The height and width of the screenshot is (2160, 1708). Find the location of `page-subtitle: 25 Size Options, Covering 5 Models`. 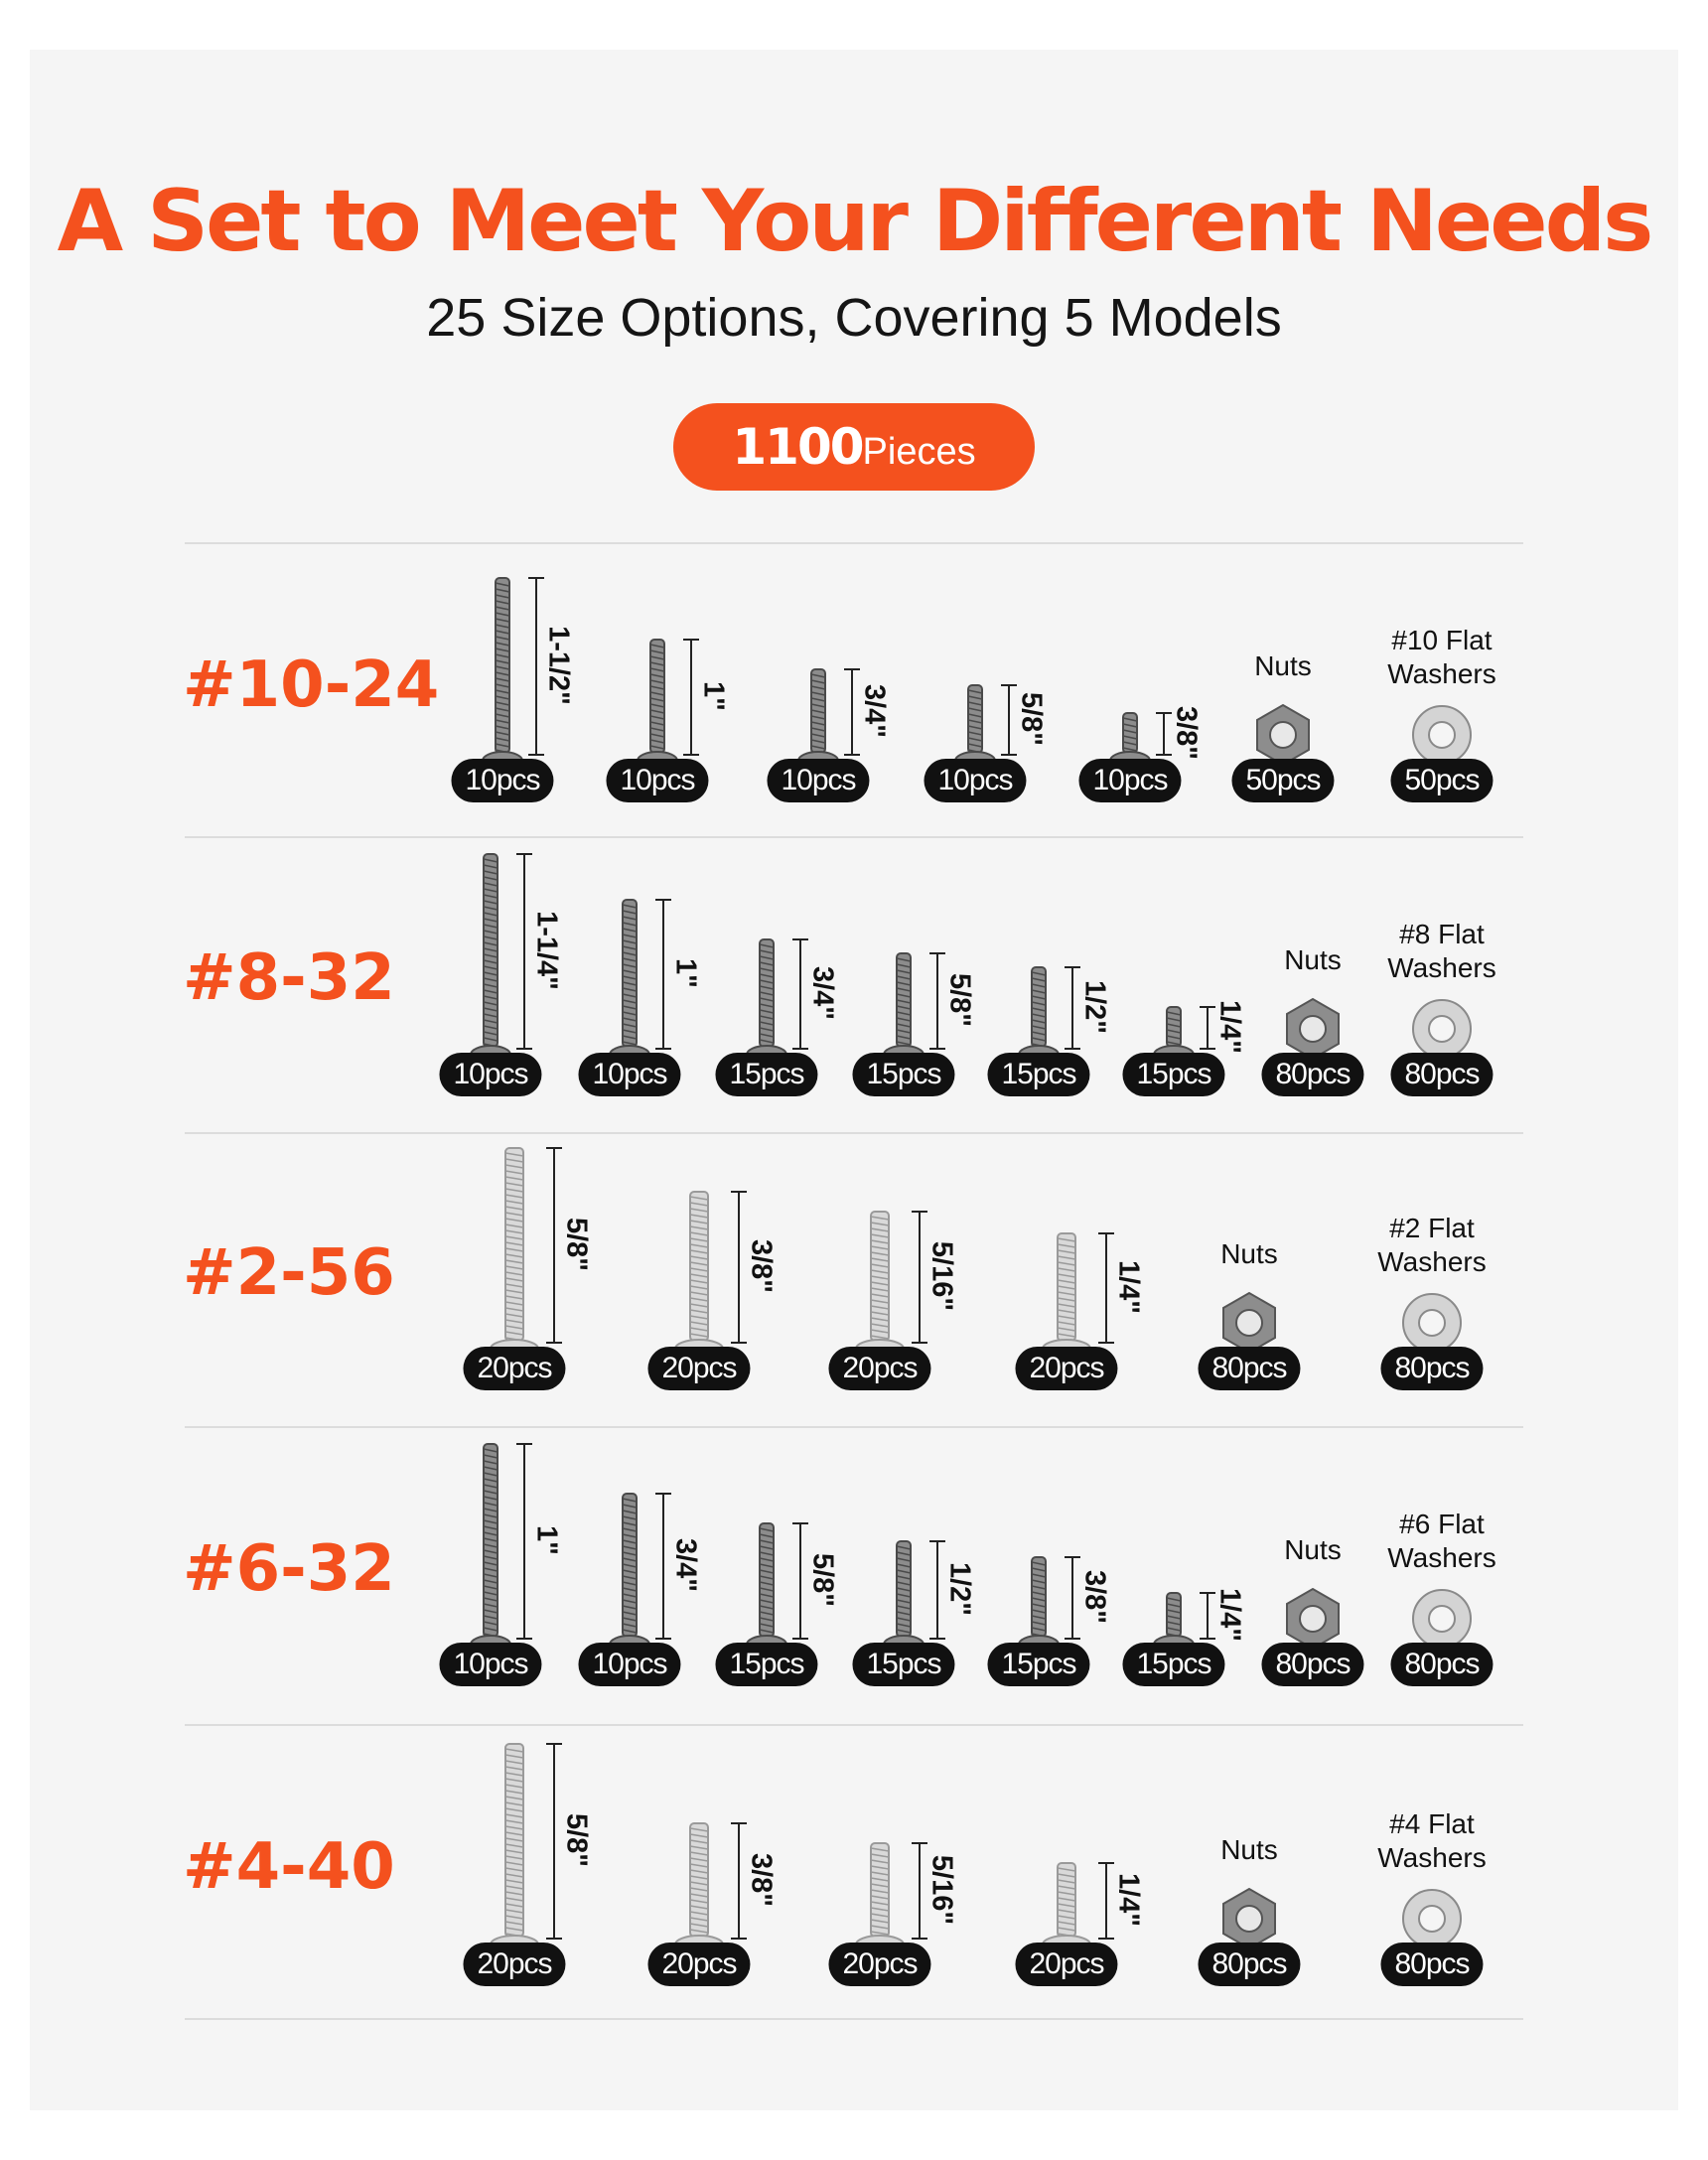

page-subtitle: 25 Size Options, Covering 5 Models is located at coordinates (854, 318).